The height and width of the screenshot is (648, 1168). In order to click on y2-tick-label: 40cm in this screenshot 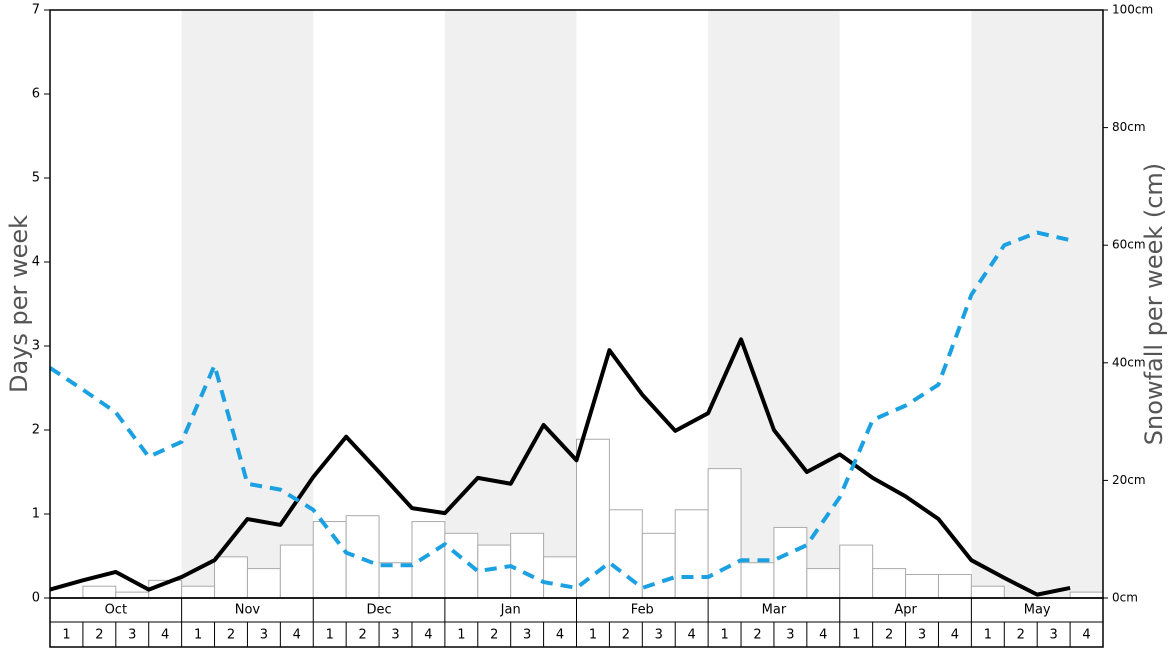, I will do `click(1129, 362)`.